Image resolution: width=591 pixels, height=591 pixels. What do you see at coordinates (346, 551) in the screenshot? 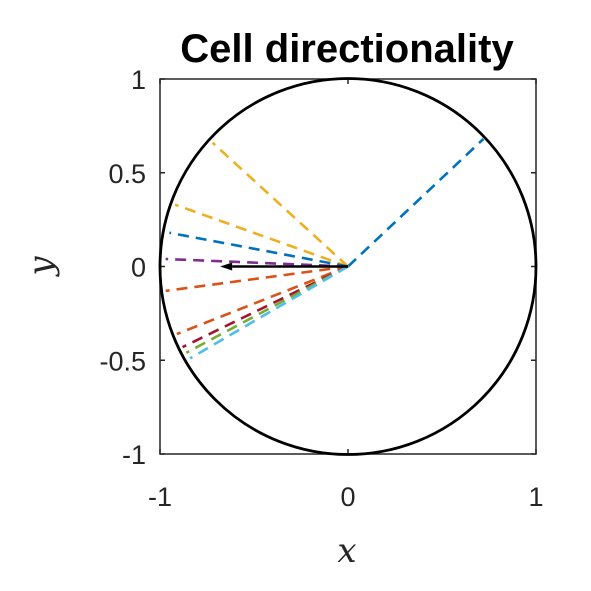
I see `x-axis-label: x` at bounding box center [346, 551].